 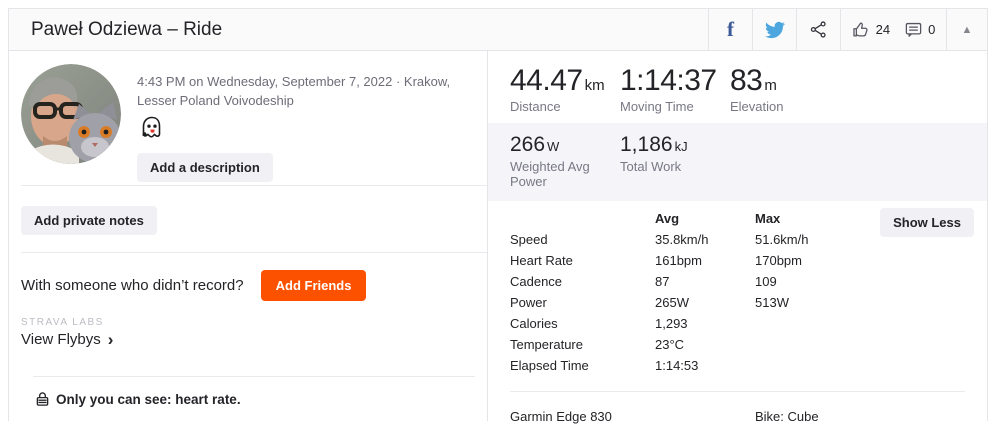 What do you see at coordinates (682, 239) in the screenshot?
I see `stat-row-avg: 35.8km/h` at bounding box center [682, 239].